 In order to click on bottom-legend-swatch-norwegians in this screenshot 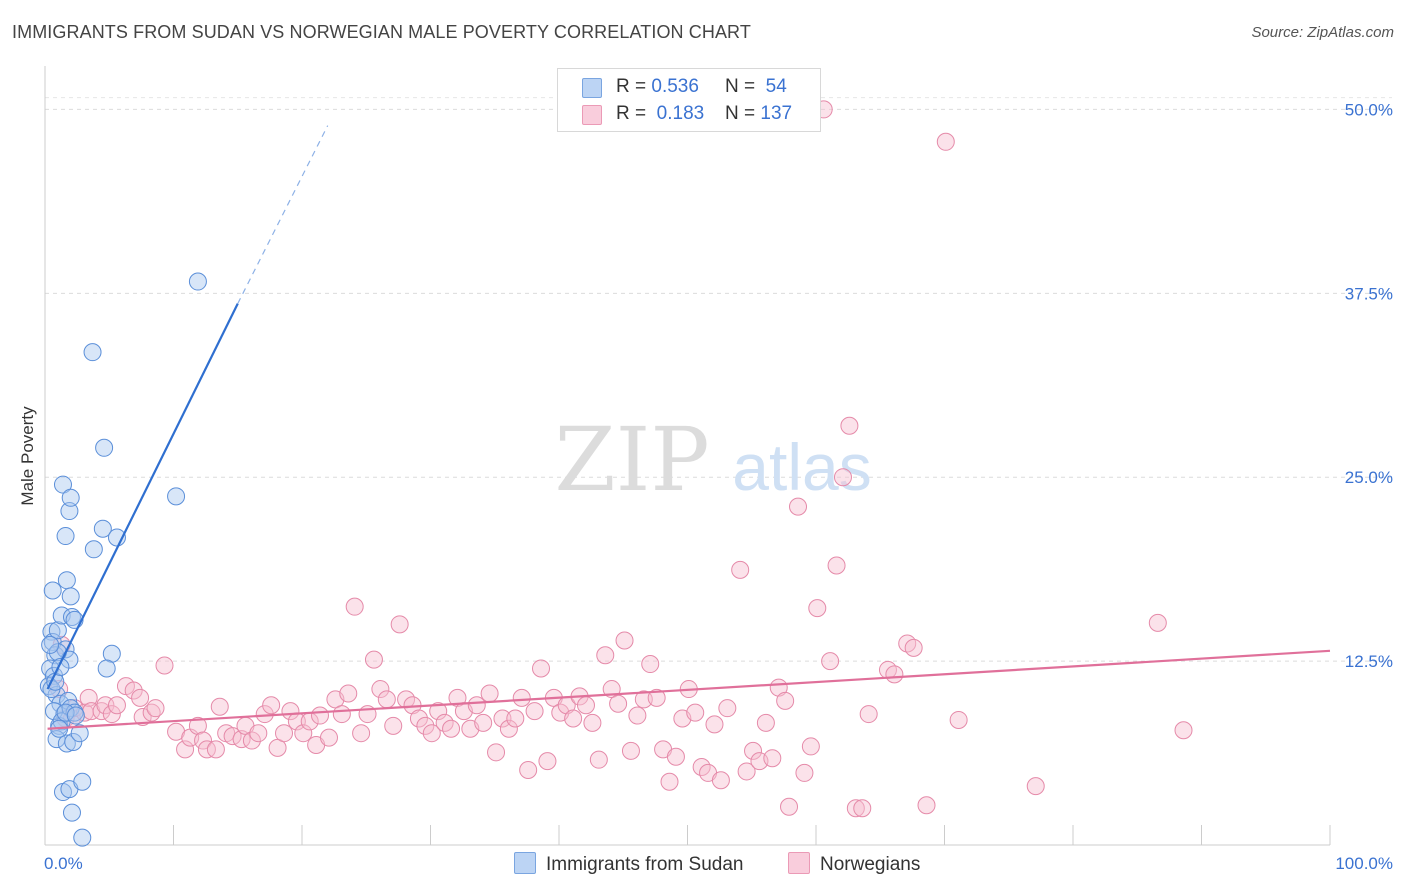, I will do `click(799, 863)`.